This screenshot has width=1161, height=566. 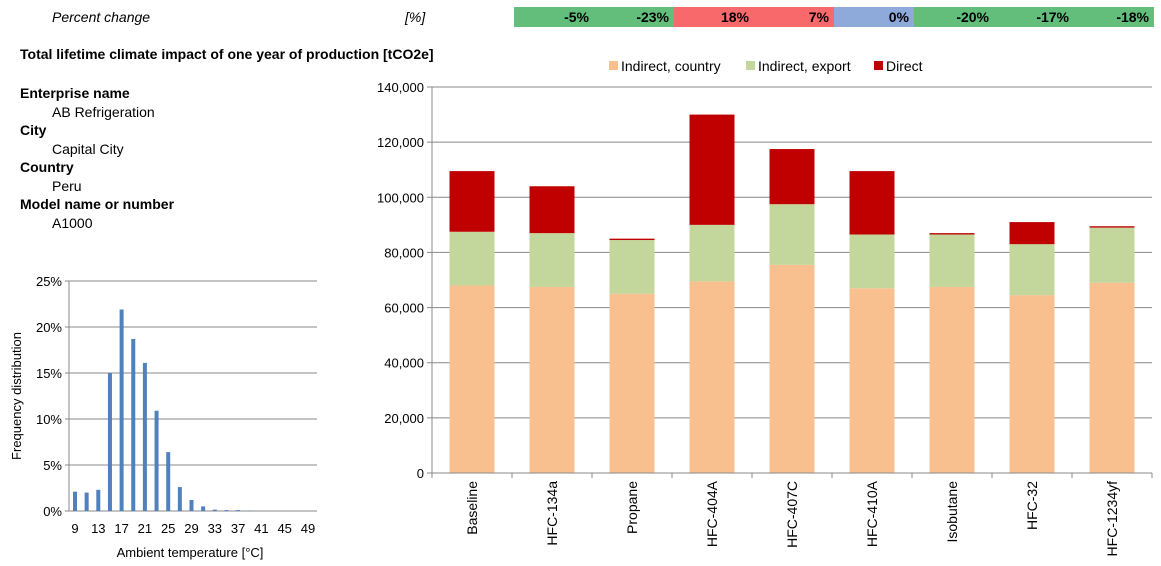 What do you see at coordinates (16, 396) in the screenshot?
I see `y-axis-title: Frequency distribution` at bounding box center [16, 396].